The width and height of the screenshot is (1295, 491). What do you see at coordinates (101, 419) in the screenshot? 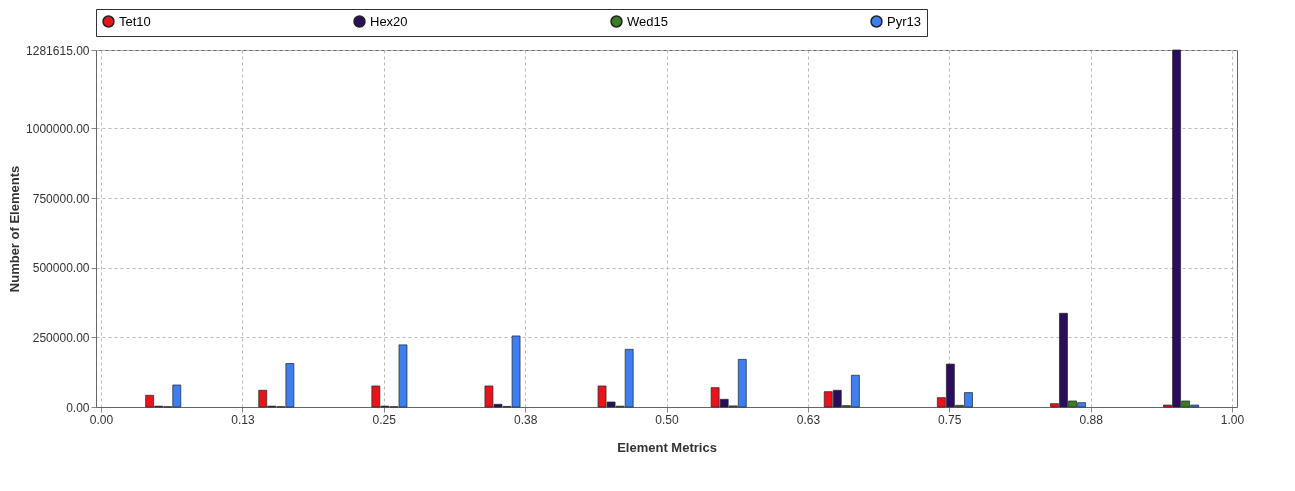
I see `x-tick-label: 0.00` at bounding box center [101, 419].